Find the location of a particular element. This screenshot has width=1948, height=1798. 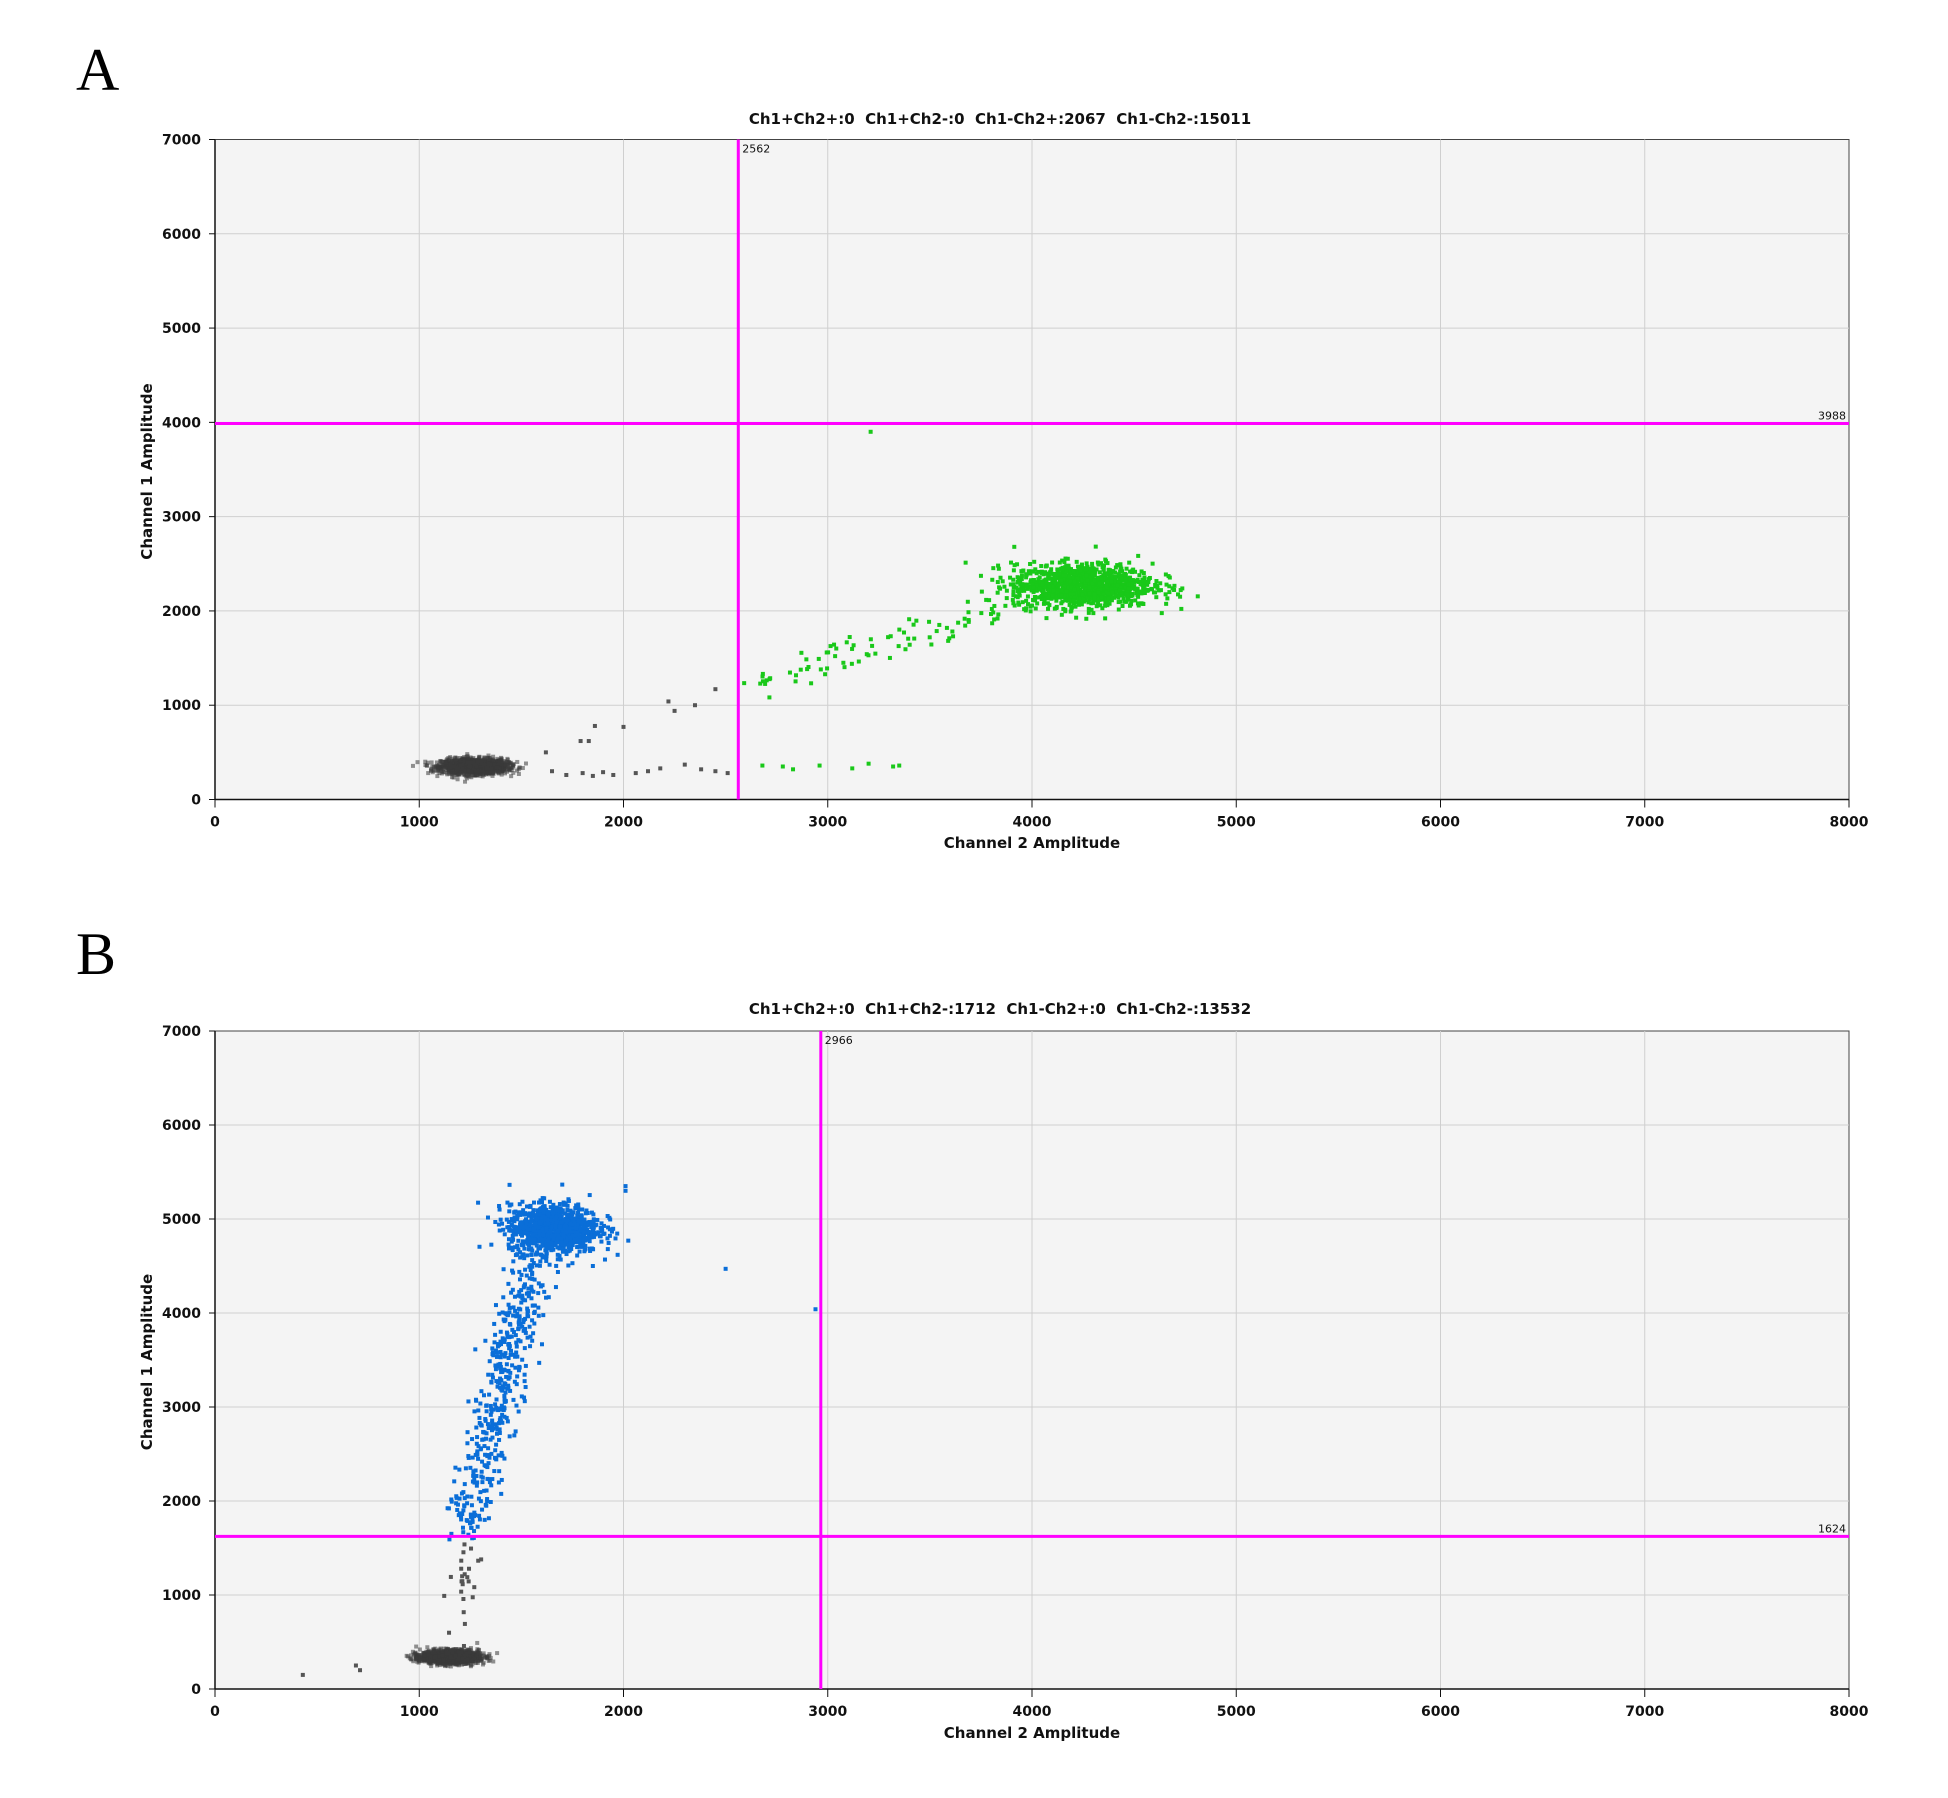

y-tick-label: 3000 is located at coordinates (181, 518).